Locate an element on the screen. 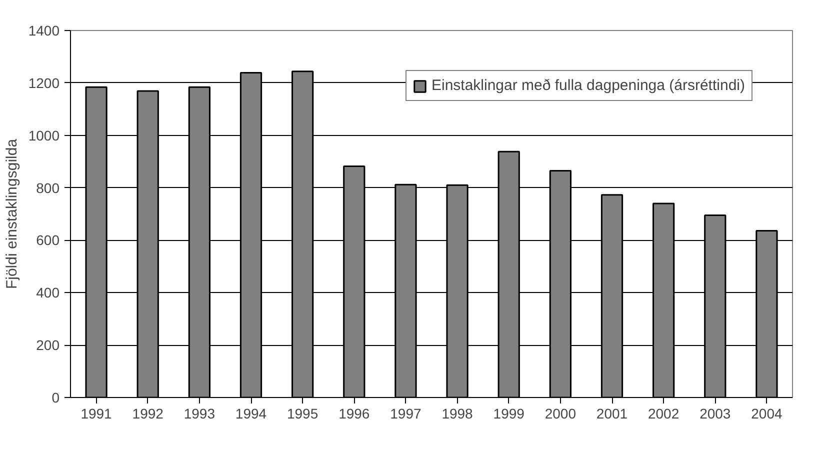  y-tick-label: 800 is located at coordinates (48, 188).